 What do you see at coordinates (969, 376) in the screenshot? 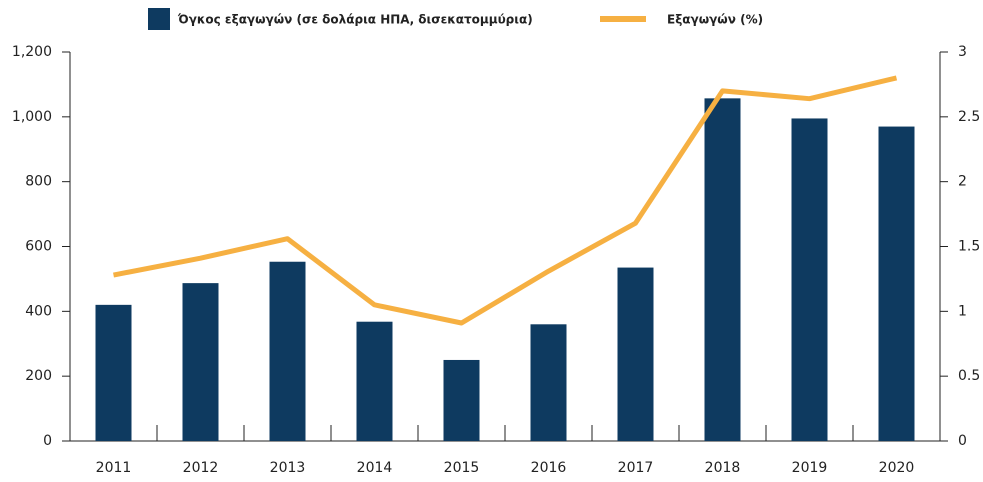
I see `y2-tick-label: 0.5` at bounding box center [969, 376].